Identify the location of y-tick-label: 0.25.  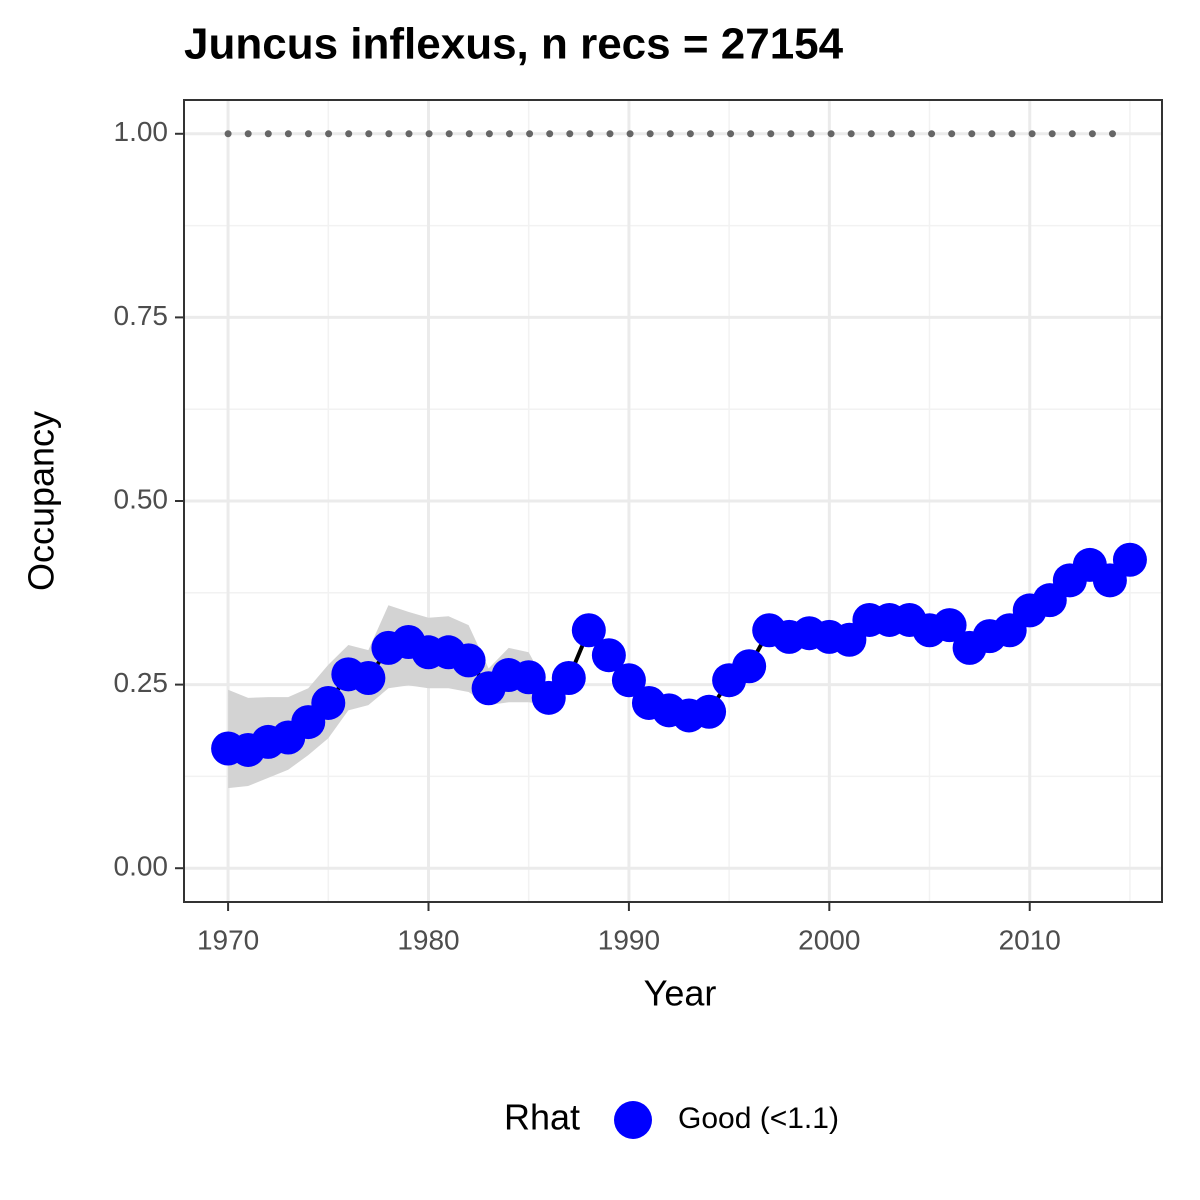
(141, 682).